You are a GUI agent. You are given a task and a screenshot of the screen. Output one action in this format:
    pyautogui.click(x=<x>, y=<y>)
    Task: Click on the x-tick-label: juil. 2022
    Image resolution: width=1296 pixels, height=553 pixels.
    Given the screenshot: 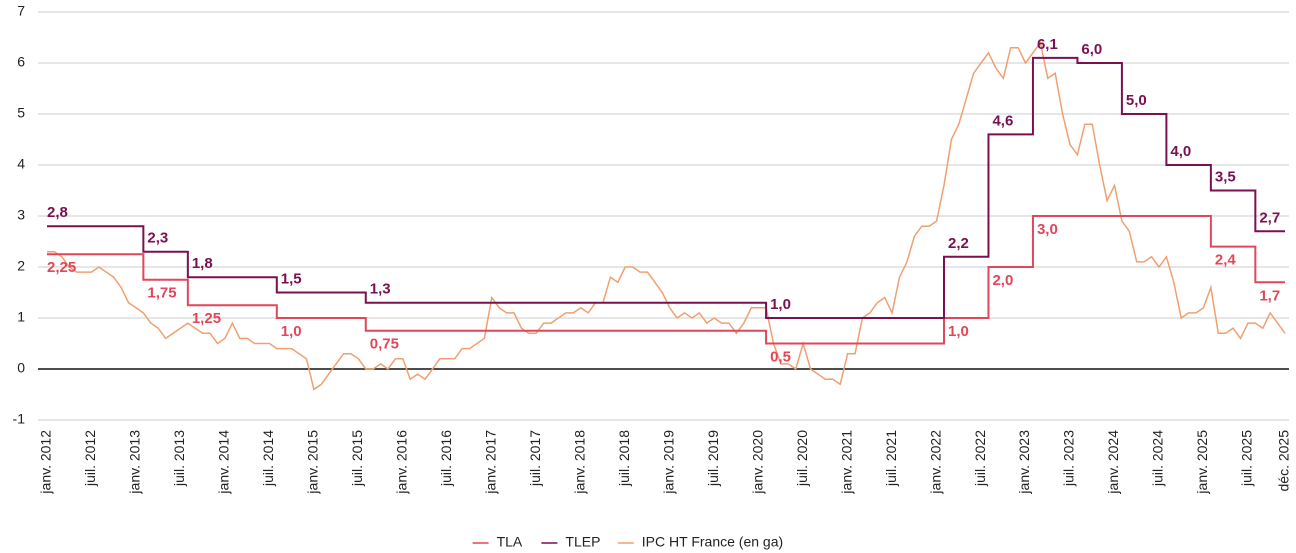 What is the action you would take?
    pyautogui.click(x=980, y=458)
    